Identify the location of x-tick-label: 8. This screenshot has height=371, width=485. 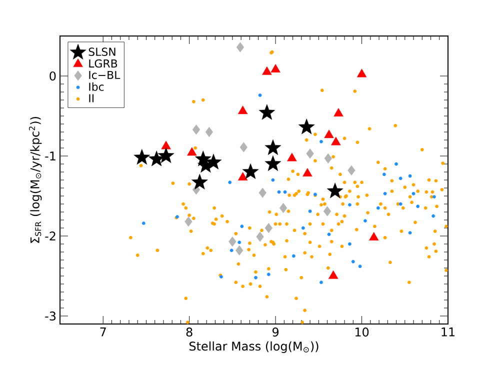
(189, 332).